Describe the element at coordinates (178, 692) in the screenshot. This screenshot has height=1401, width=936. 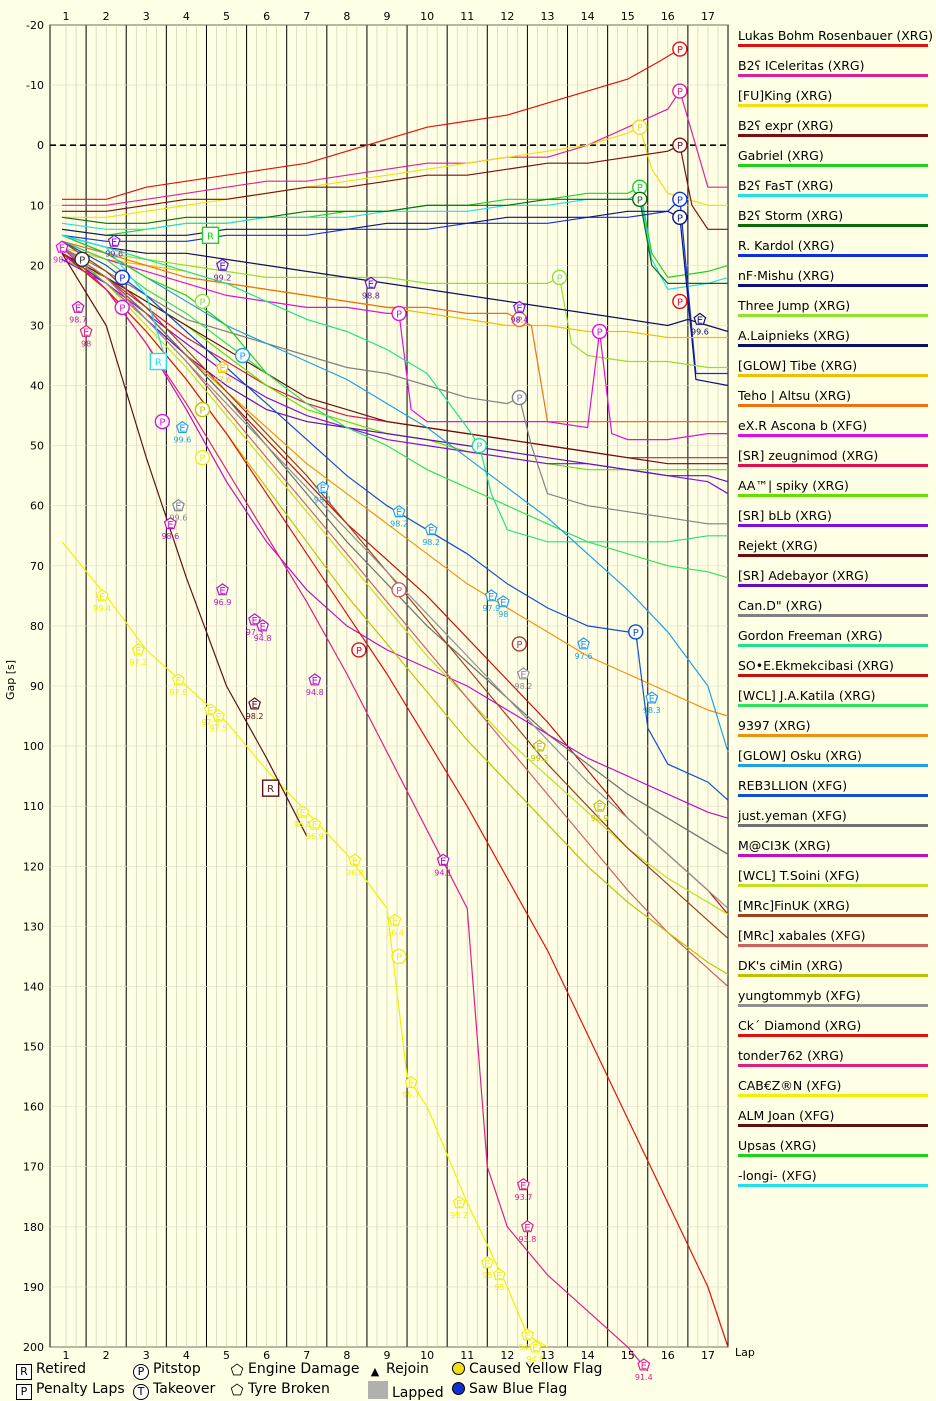
I see `marker-value-label: 97.8` at that location.